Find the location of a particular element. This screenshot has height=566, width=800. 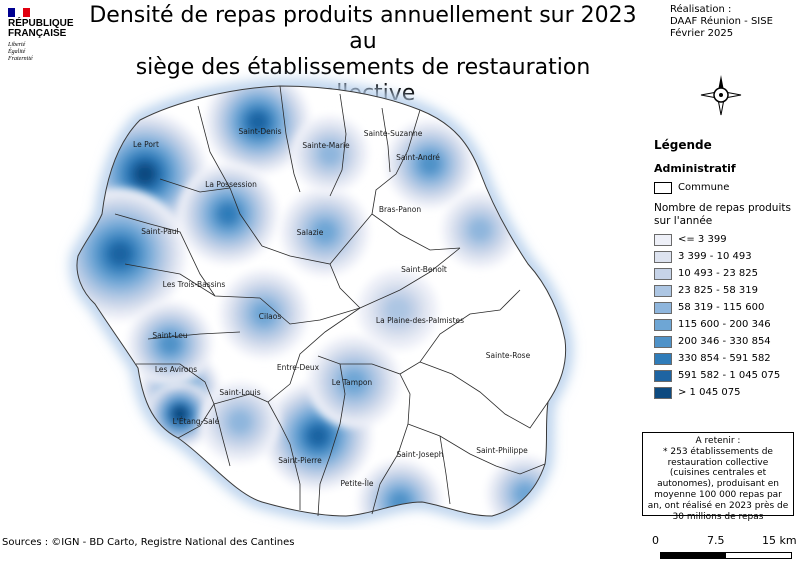

legend-class-label: 58 319 - 115 600 is located at coordinates (721, 307).